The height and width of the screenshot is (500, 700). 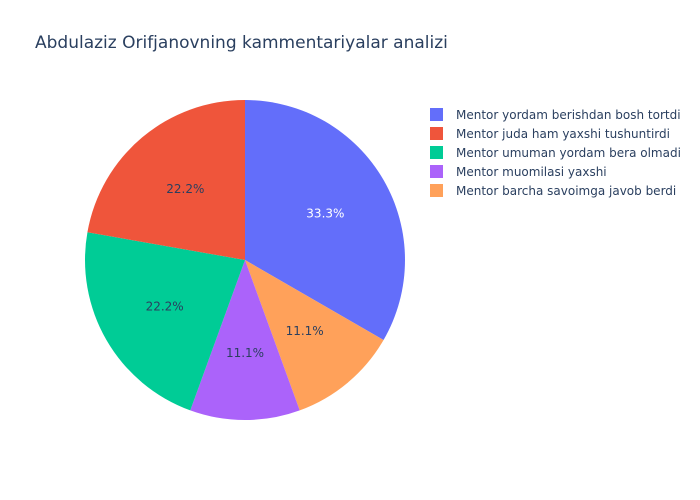 I want to click on legend-label-0: Mentor yordam berishdan bosh tortdi, so click(x=568, y=114).